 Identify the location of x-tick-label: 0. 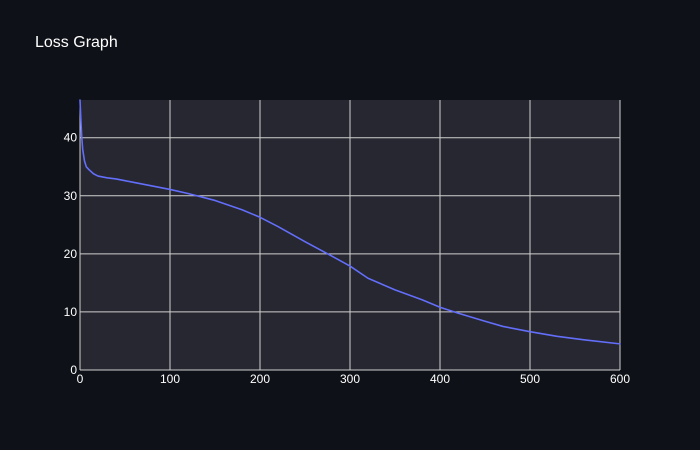
(80, 379).